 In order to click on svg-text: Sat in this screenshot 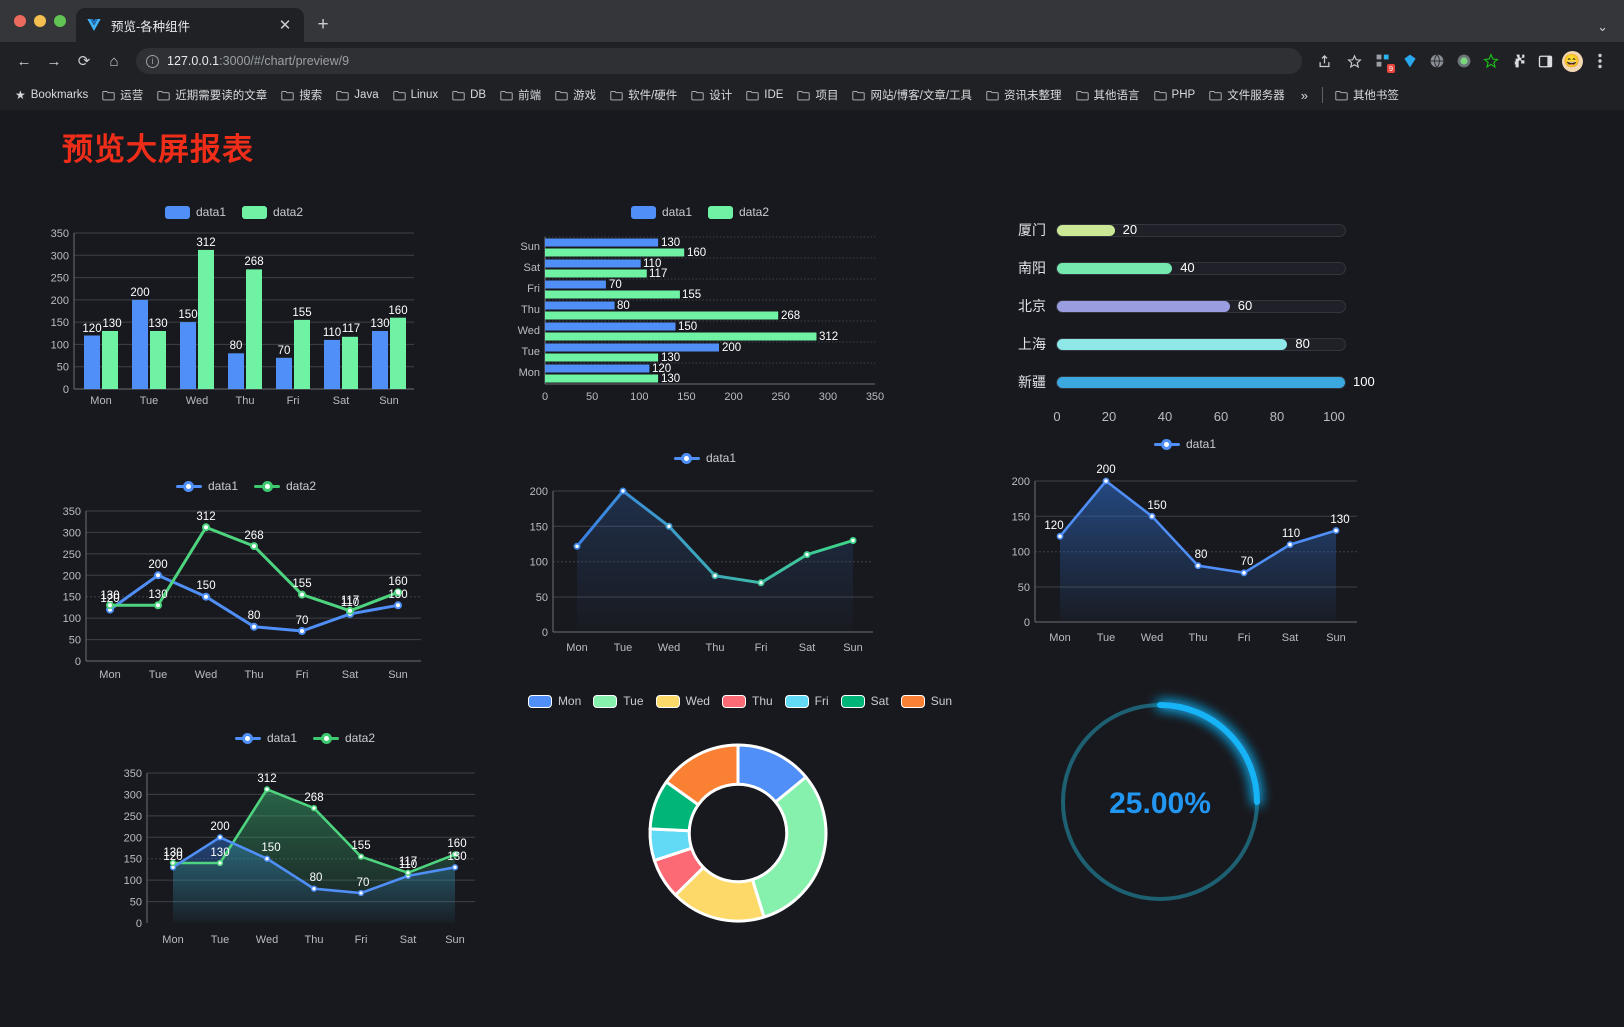, I will do `click(341, 401)`.